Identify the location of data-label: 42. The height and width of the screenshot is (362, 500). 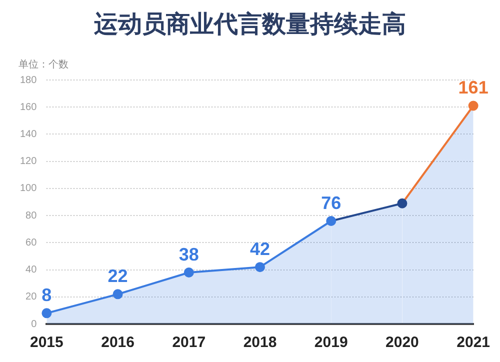
(260, 249).